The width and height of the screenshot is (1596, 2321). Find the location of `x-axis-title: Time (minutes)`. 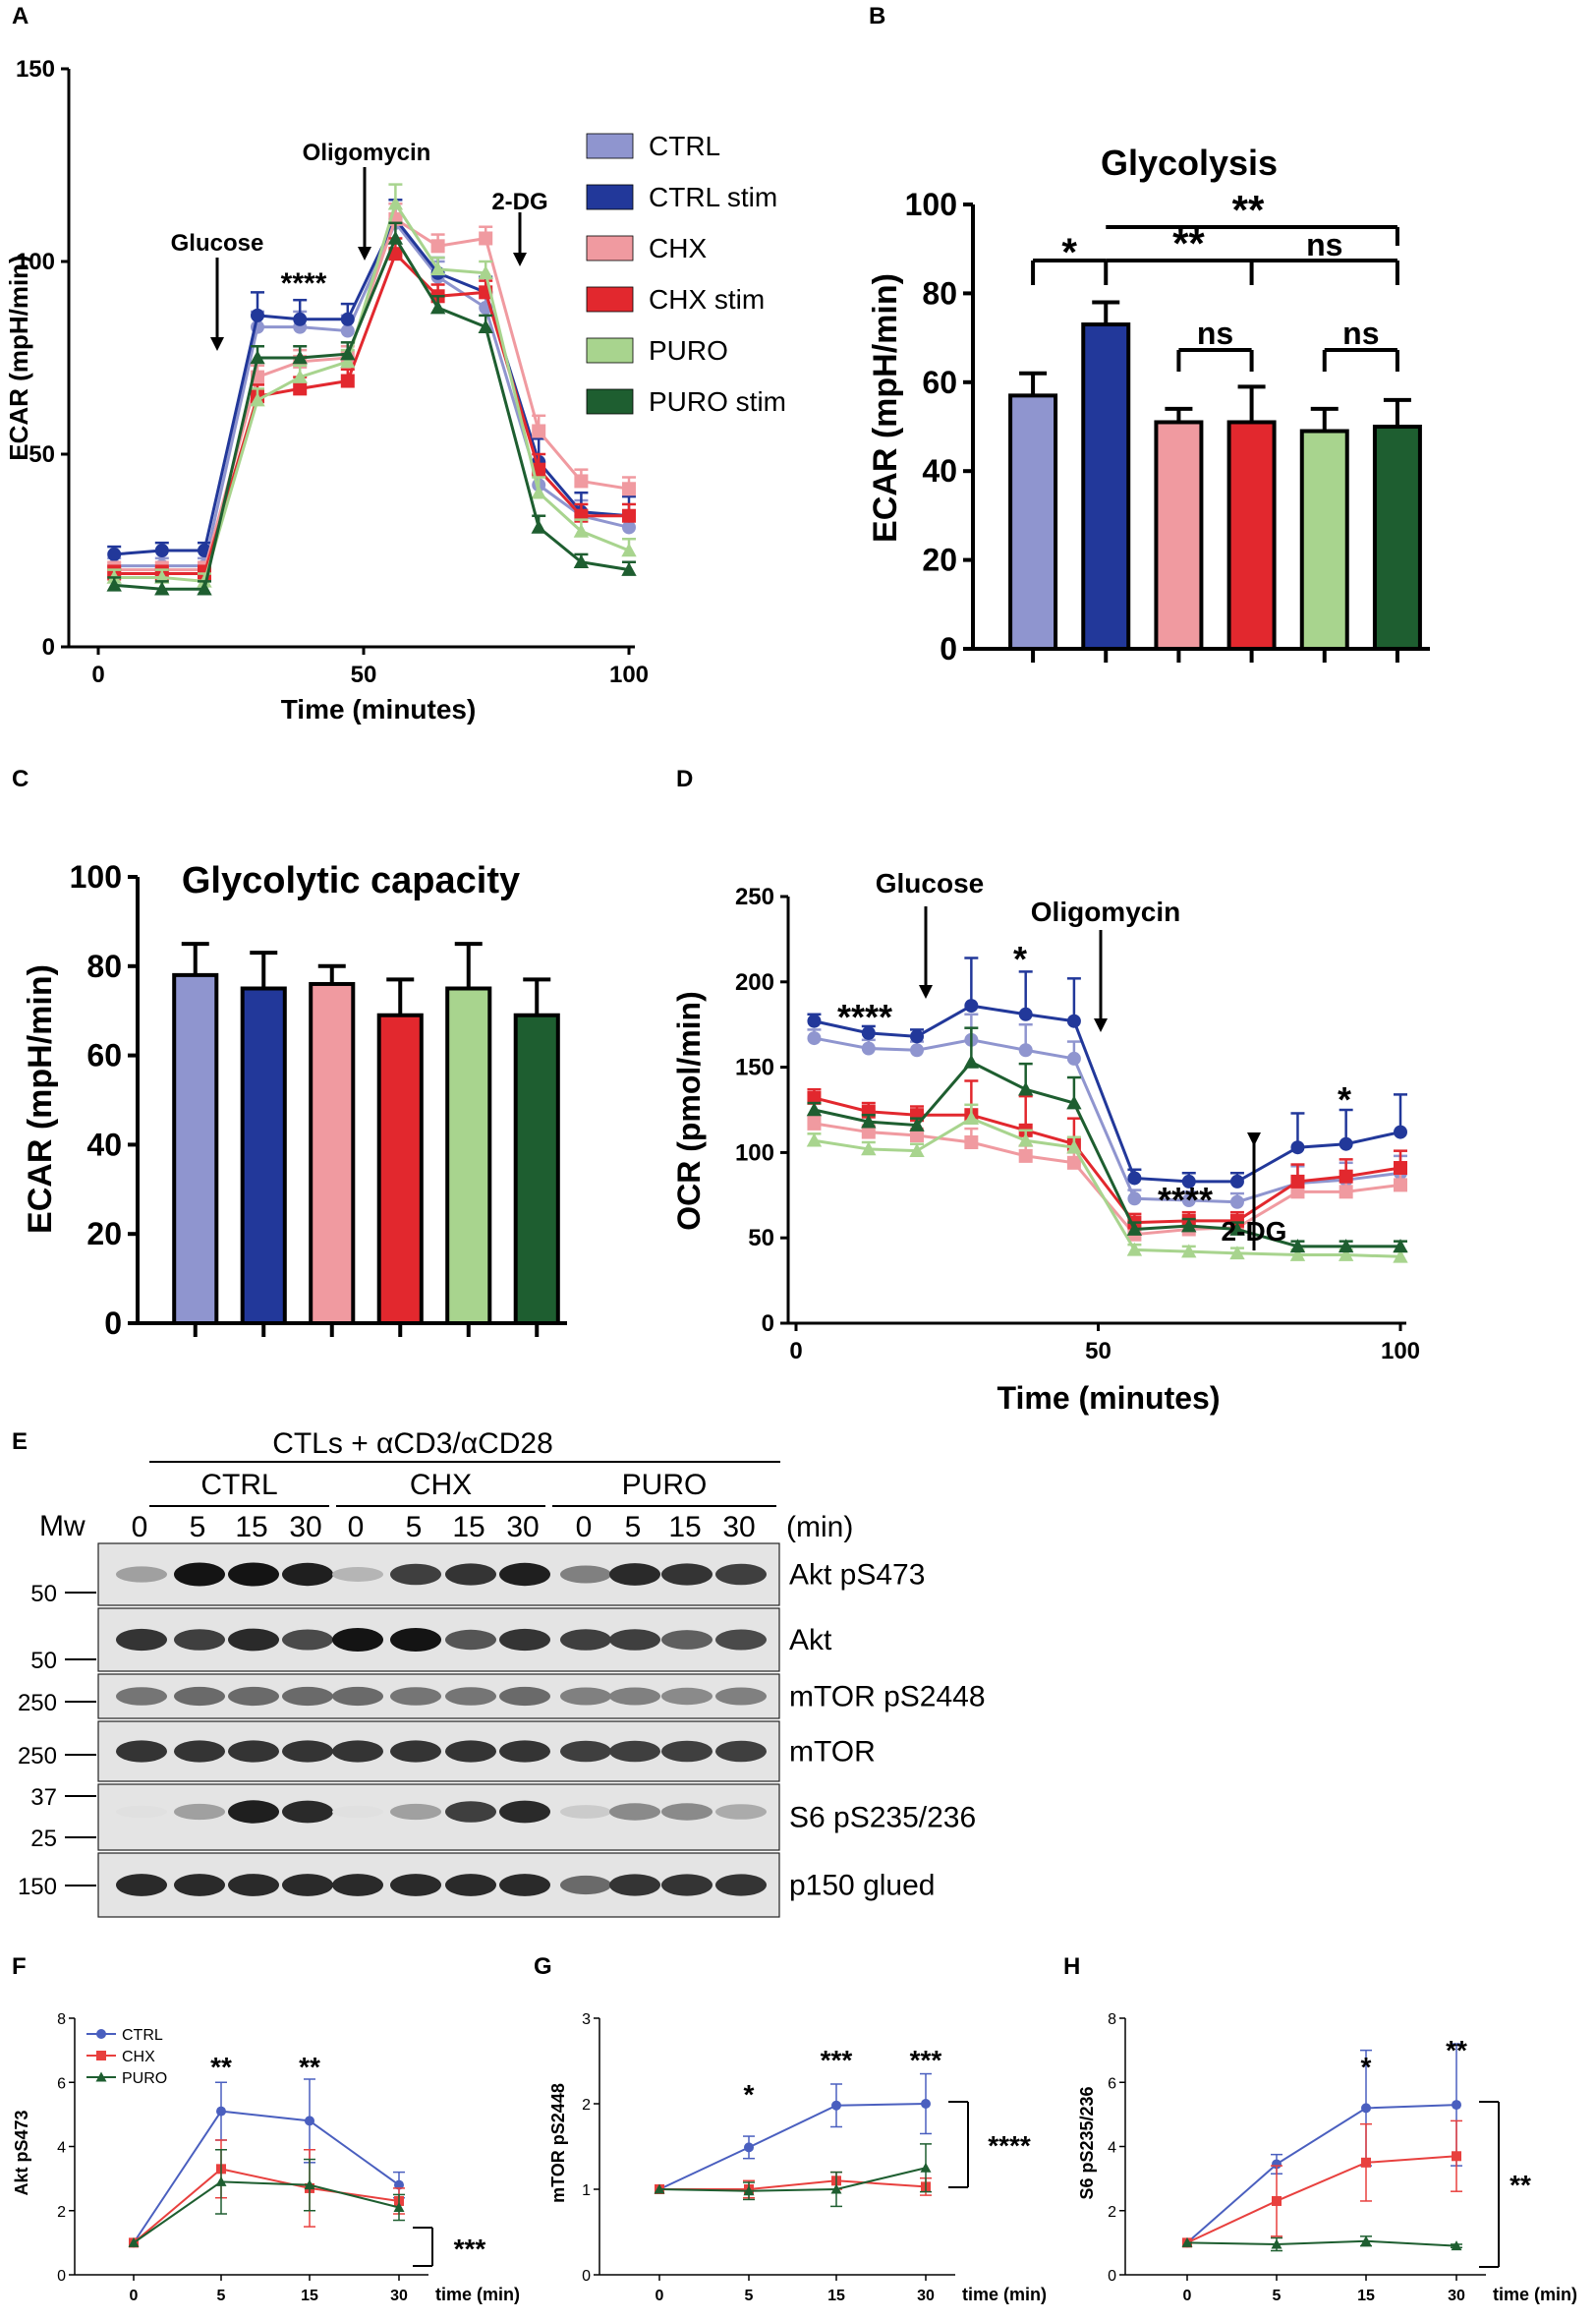

x-axis-title: Time (minutes) is located at coordinates (1109, 1398).